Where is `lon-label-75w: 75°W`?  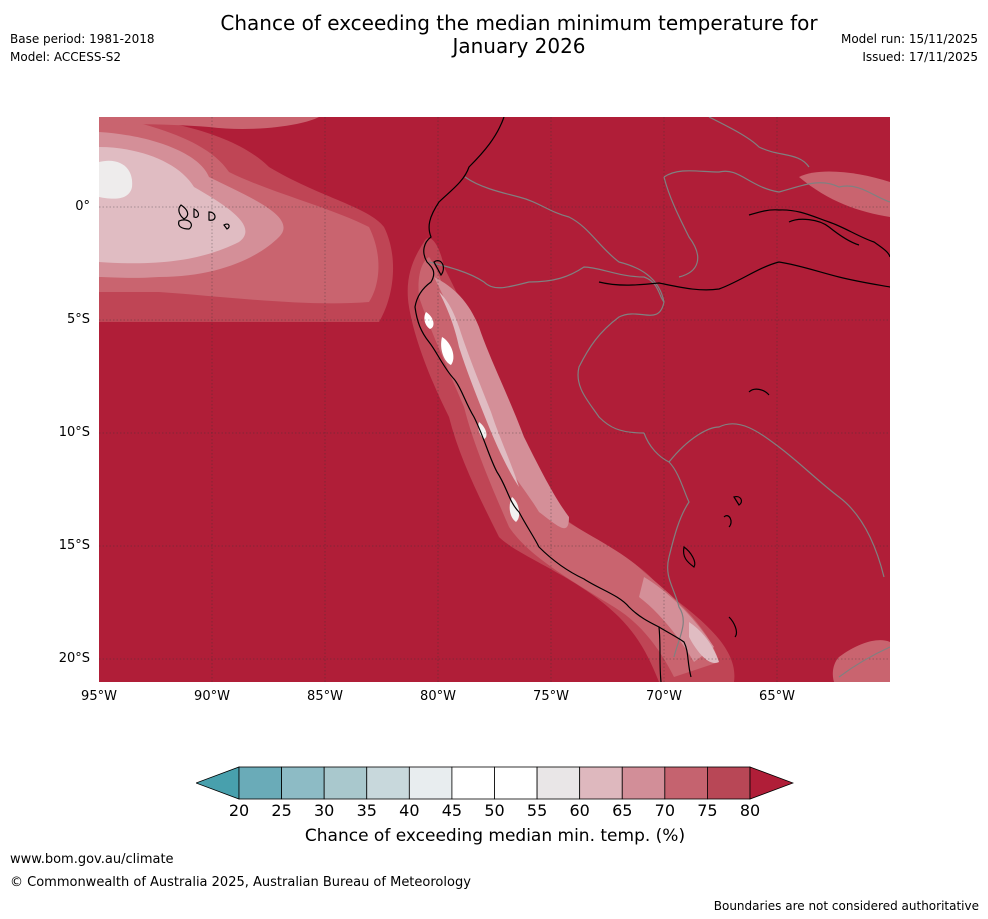
lon-label-75w: 75°W is located at coordinates (551, 696).